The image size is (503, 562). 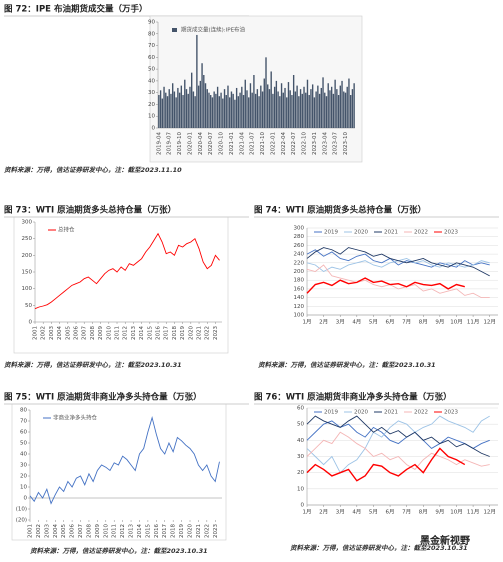 I want to click on legend-label: 2022, so click(x=421, y=413).